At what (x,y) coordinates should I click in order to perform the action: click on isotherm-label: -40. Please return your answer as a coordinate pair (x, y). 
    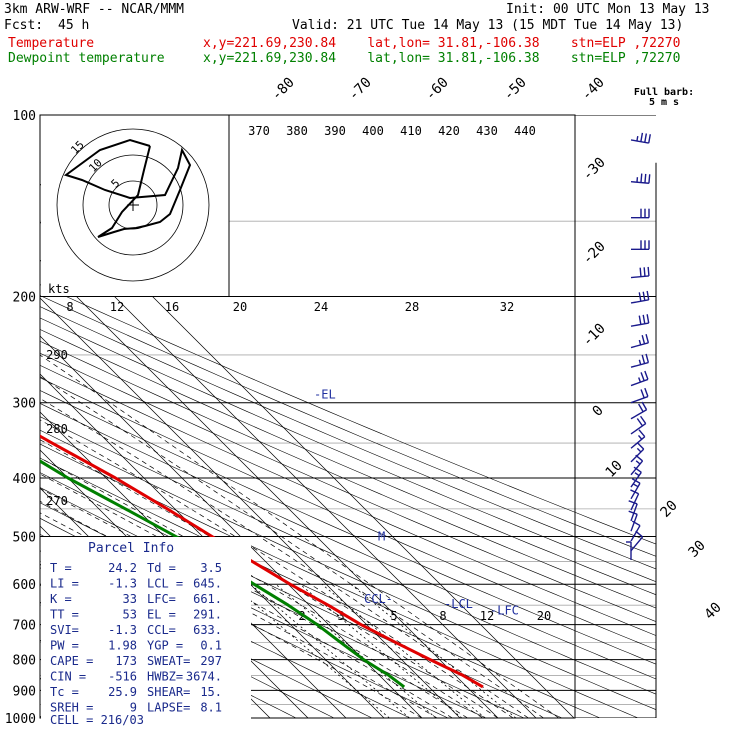
    Looking at the image, I should click on (593, 89).